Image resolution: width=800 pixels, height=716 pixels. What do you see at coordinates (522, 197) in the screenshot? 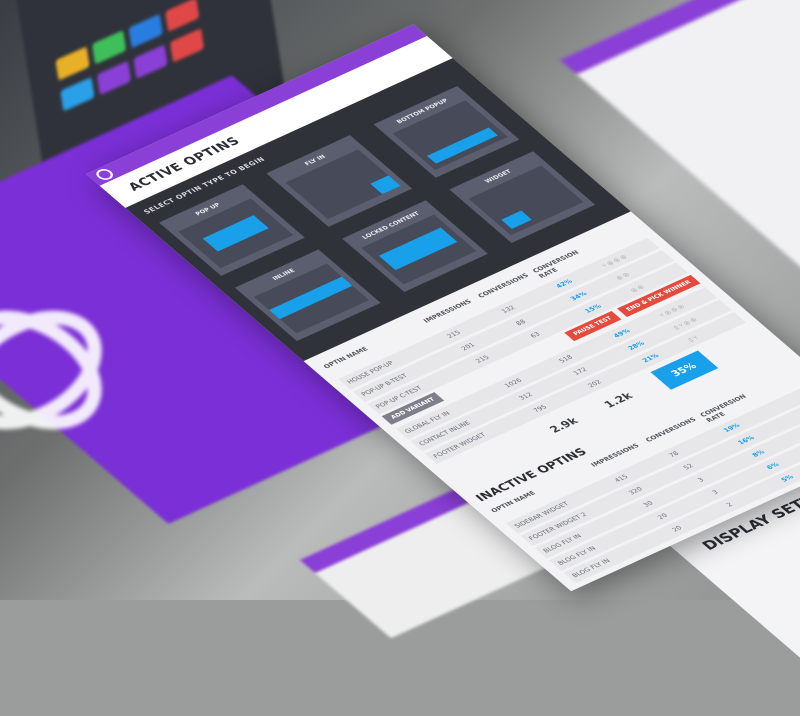
I see `optin-type-widget: WIDGET` at bounding box center [522, 197].